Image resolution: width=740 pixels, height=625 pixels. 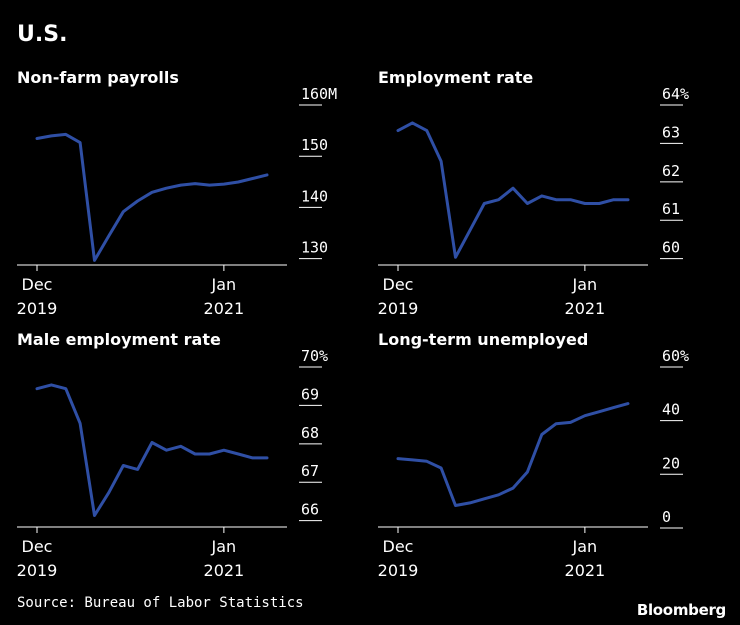 I want to click on chart-title: Non-farm payrolls, so click(x=98, y=77).